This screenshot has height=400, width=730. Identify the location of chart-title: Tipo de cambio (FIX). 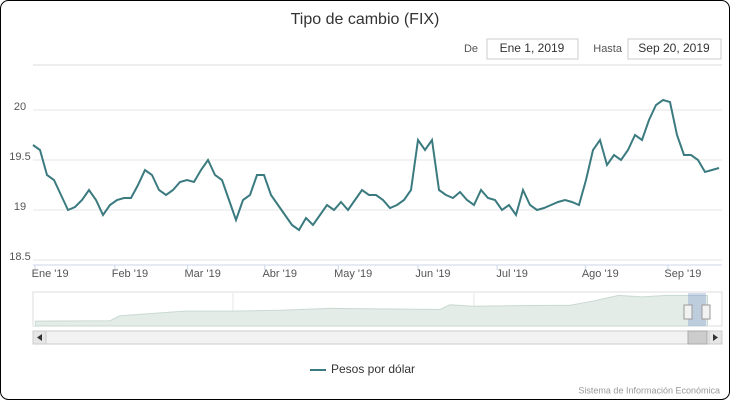
(365, 19).